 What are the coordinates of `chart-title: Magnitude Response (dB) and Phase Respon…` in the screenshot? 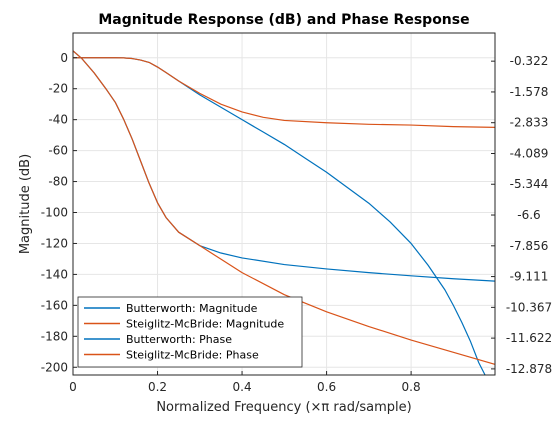 It's located at (283, 20).